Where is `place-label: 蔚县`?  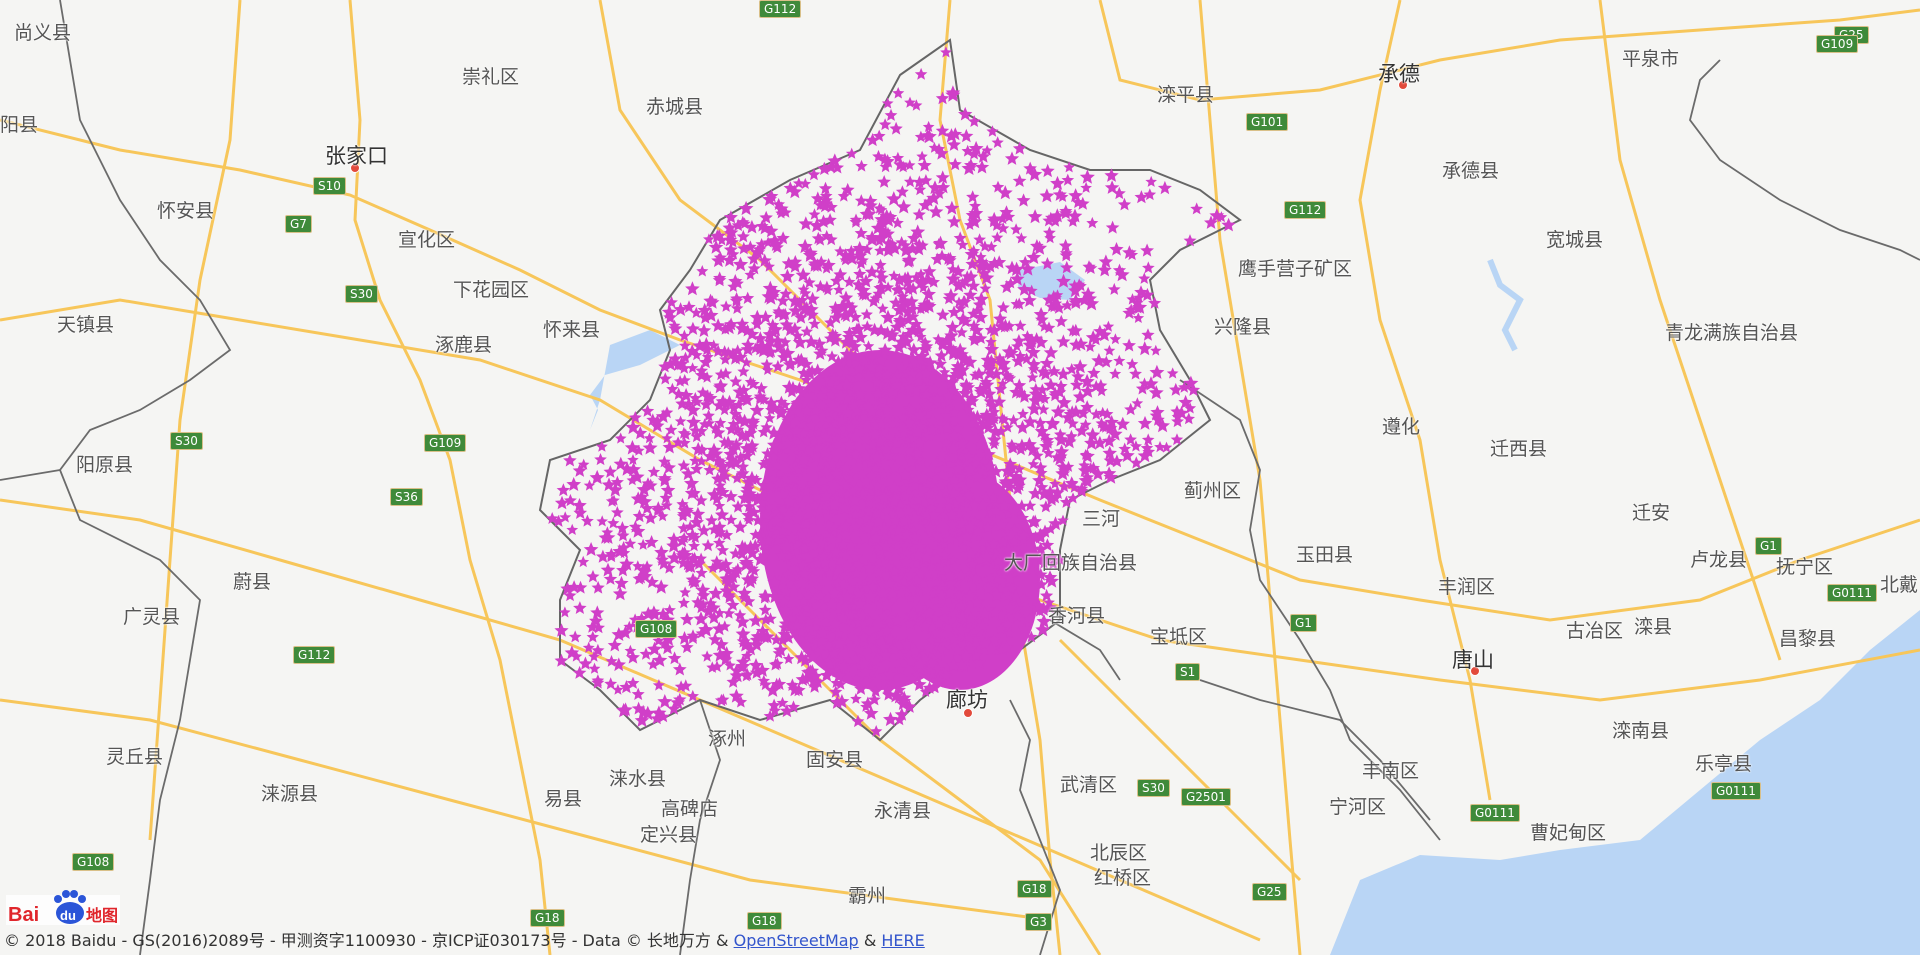
place-label: 蔚县 is located at coordinates (252, 582).